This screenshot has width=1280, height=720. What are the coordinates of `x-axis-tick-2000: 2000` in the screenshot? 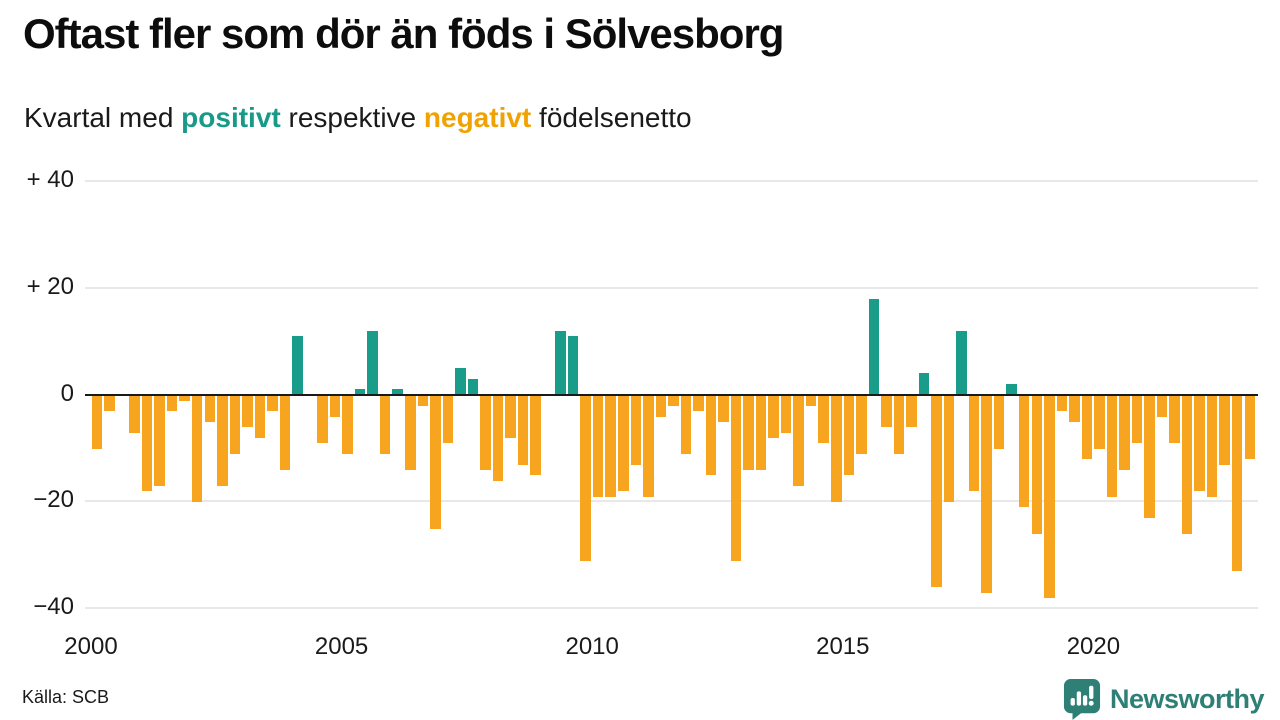 It's located at (91, 646).